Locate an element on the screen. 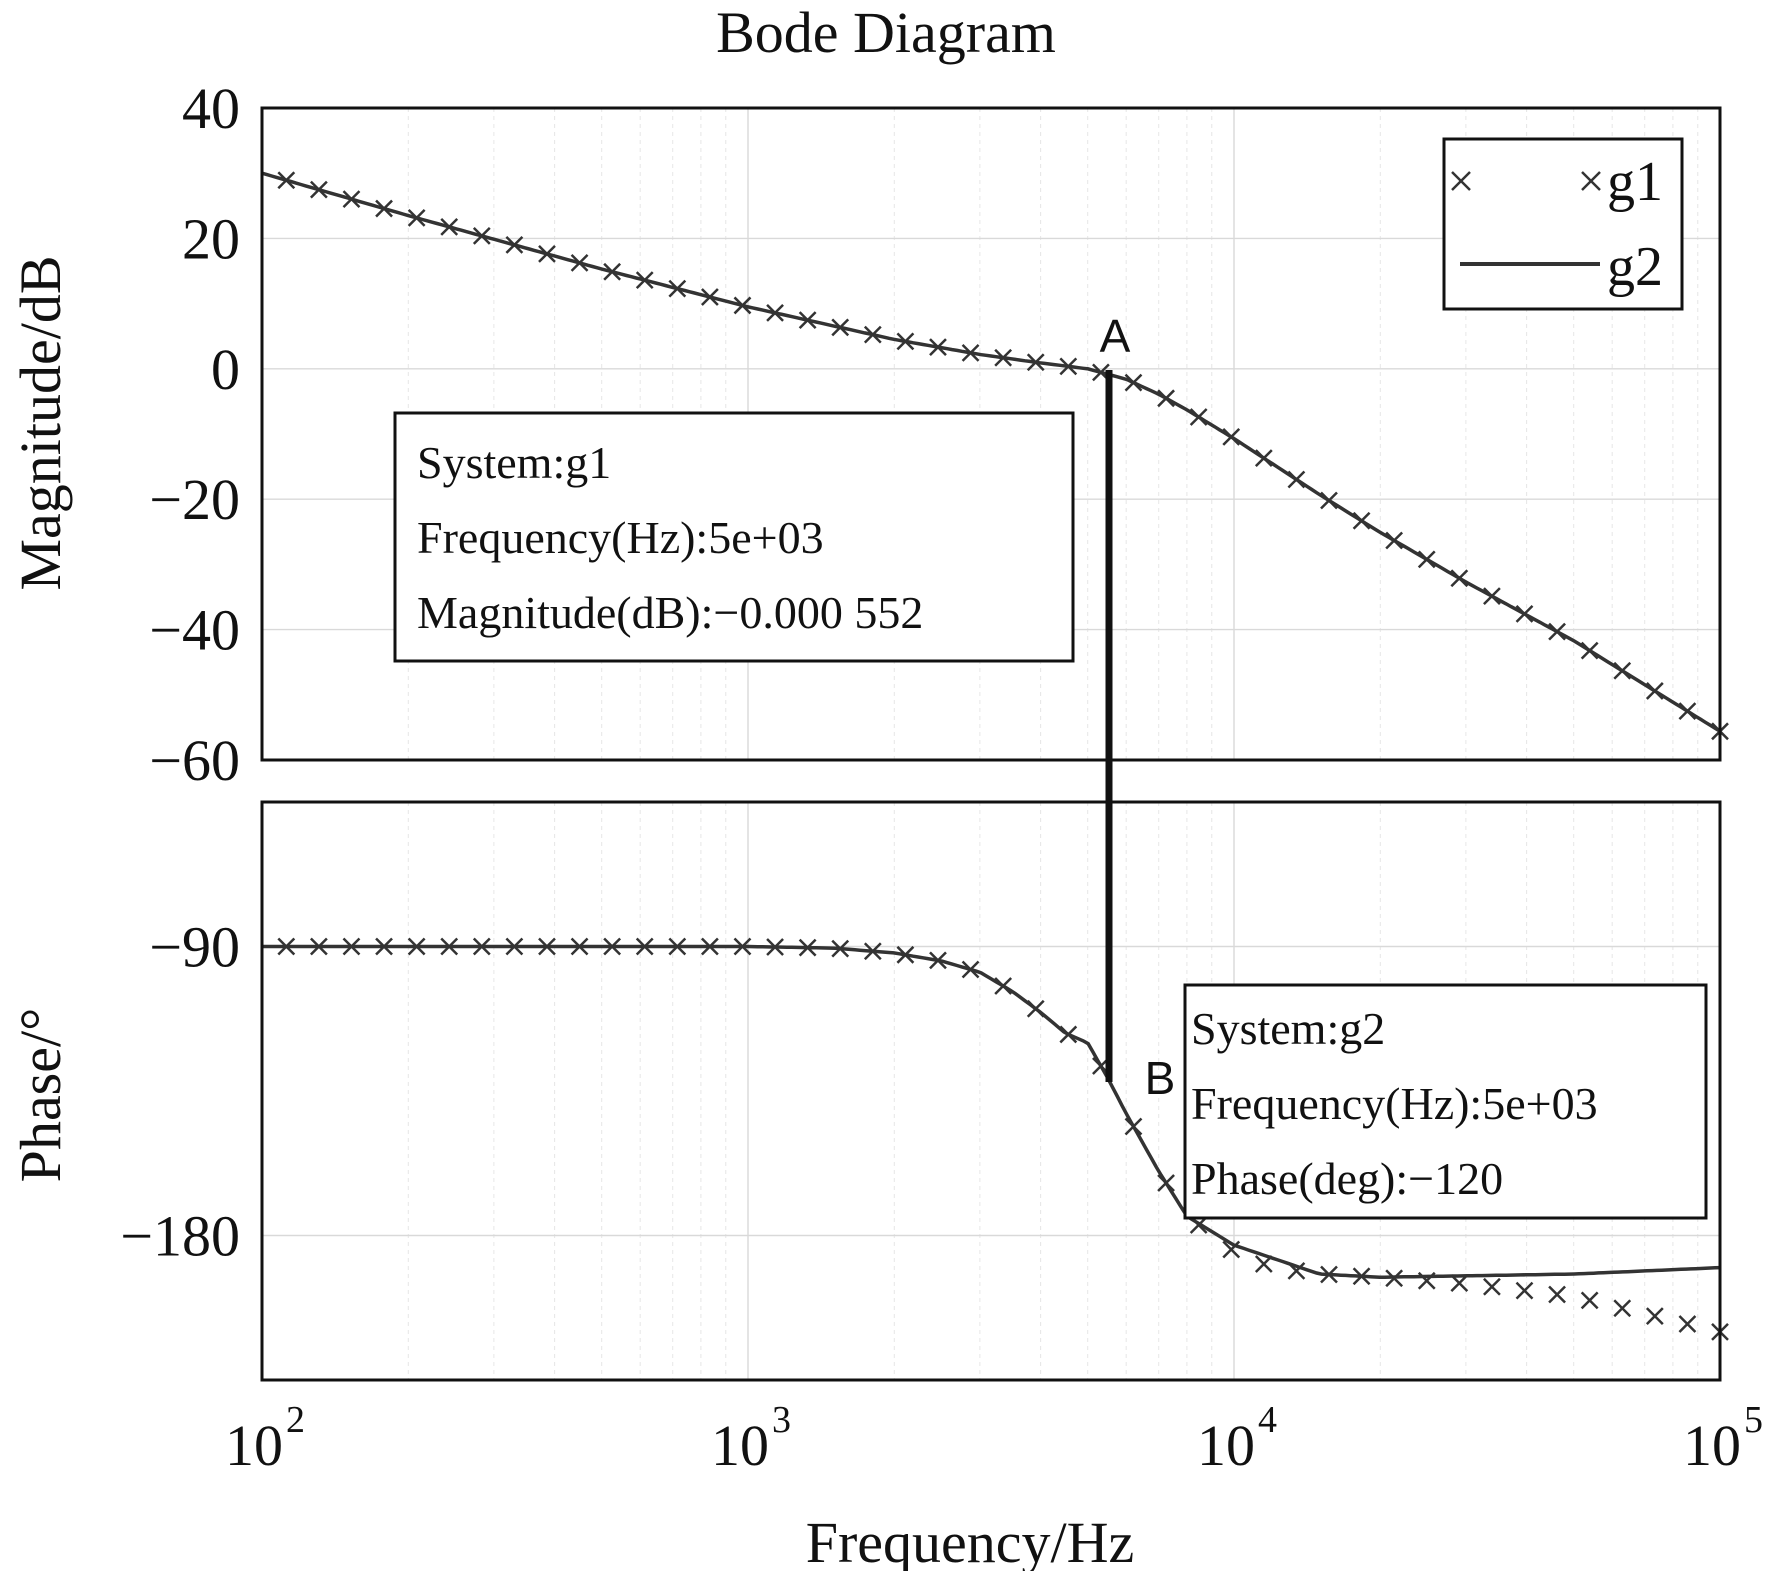 The width and height of the screenshot is (1772, 1571). datatip-g1-line-3: Magnitude(dB):−0.000 552 is located at coordinates (670, 612).